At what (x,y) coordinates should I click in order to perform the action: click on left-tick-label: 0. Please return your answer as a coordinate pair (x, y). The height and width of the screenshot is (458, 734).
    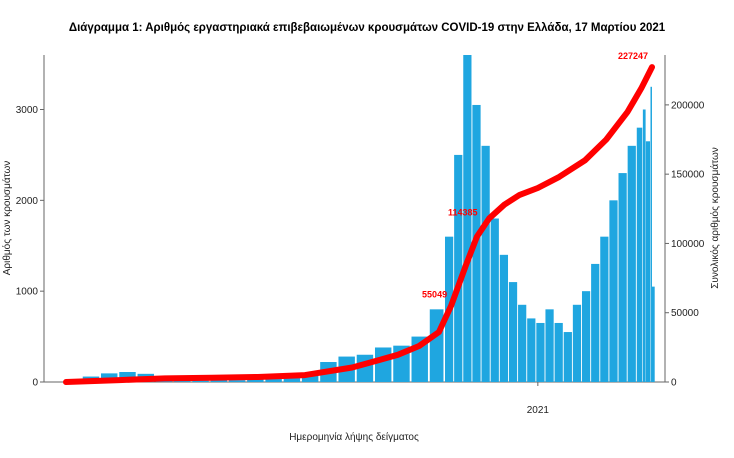
    Looking at the image, I should click on (35, 383).